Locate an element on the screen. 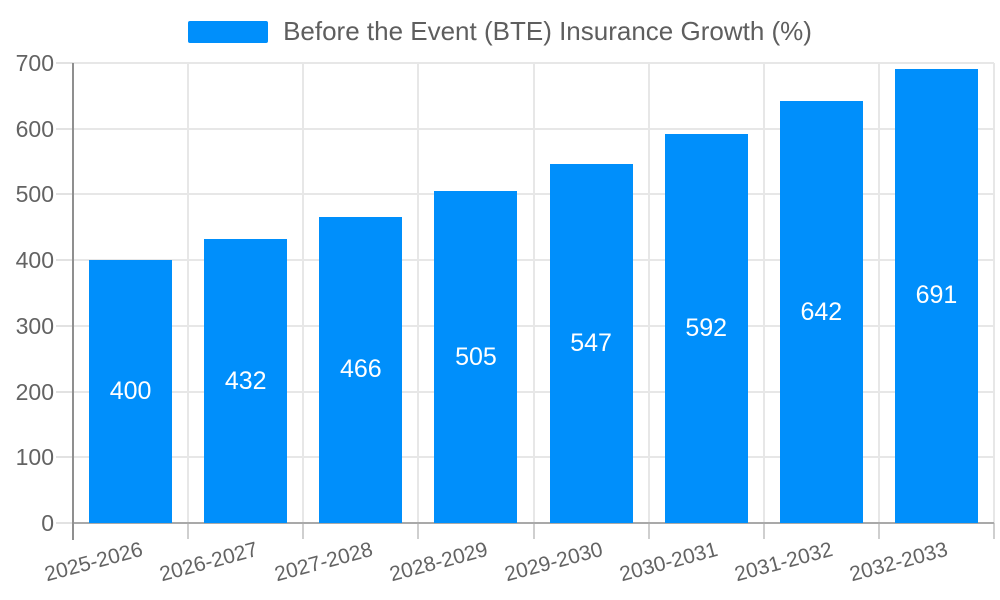 This screenshot has width=1000, height=600. bar-value-label: 642 is located at coordinates (821, 311).